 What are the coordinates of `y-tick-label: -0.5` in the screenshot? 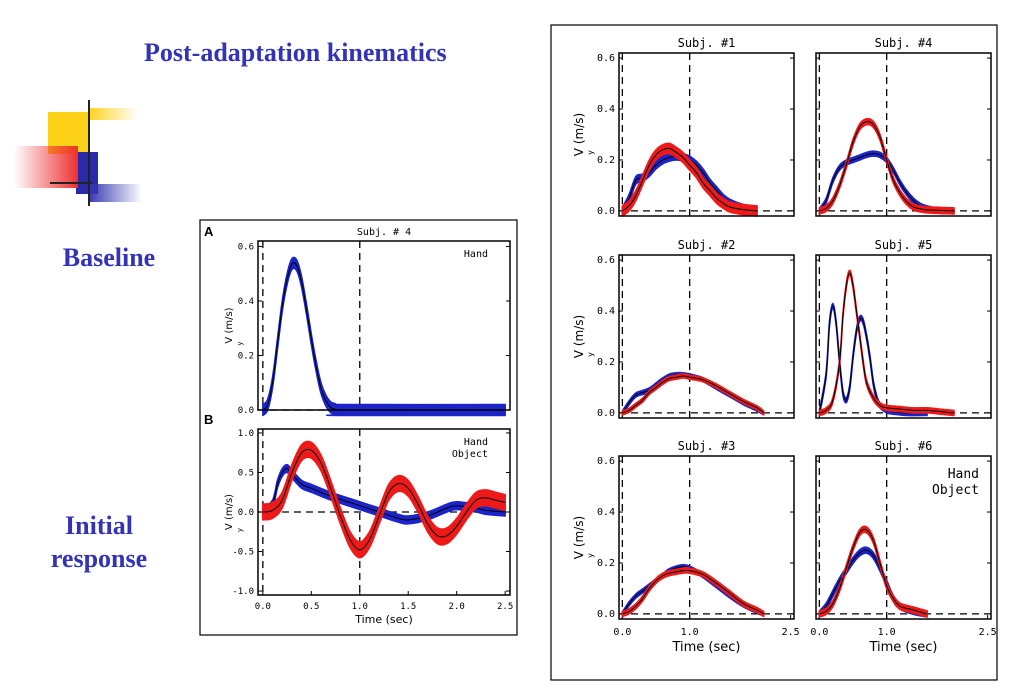 It's located at (243, 553).